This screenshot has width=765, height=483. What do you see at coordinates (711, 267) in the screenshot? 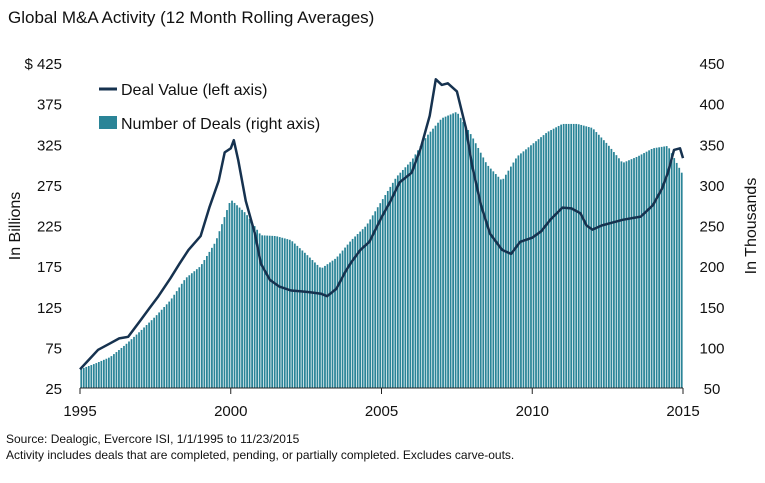
I see `right-tick-label: 200` at bounding box center [711, 267].